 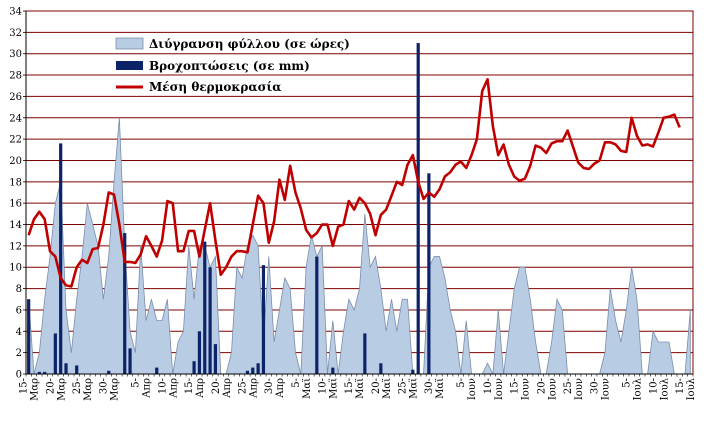 What do you see at coordinates (15, 118) in the screenshot?
I see `y-tick-label: 24` at bounding box center [15, 118].